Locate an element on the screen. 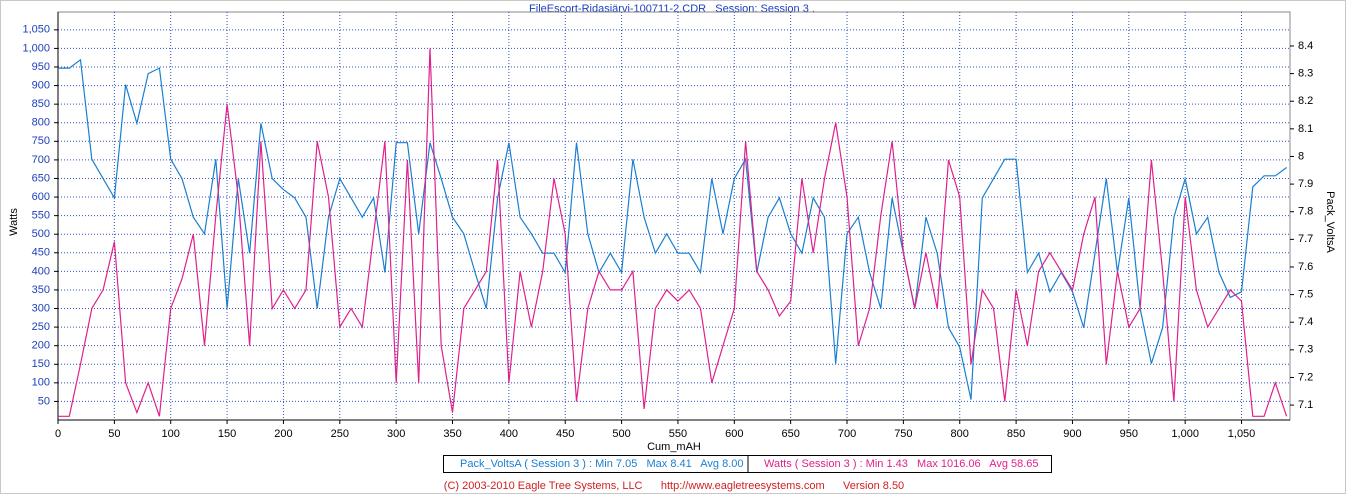 This screenshot has width=1346, height=499. x-tick-label: 250 is located at coordinates (340, 434).